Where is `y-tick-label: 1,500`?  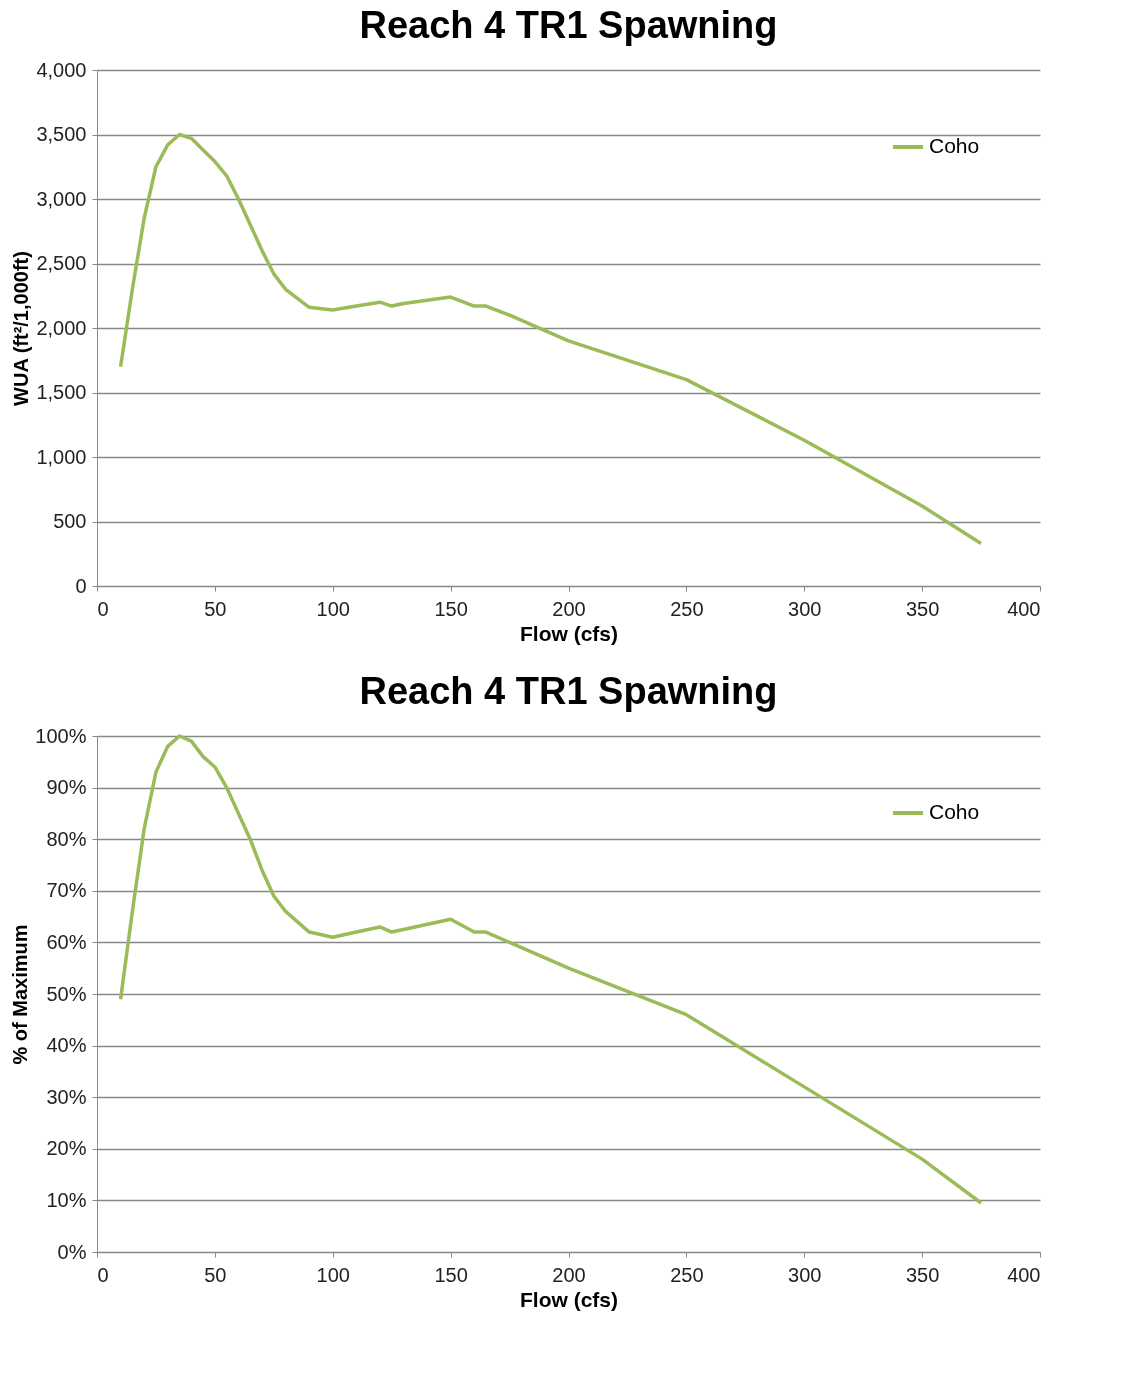 y-tick-label: 1,500 is located at coordinates (61, 392).